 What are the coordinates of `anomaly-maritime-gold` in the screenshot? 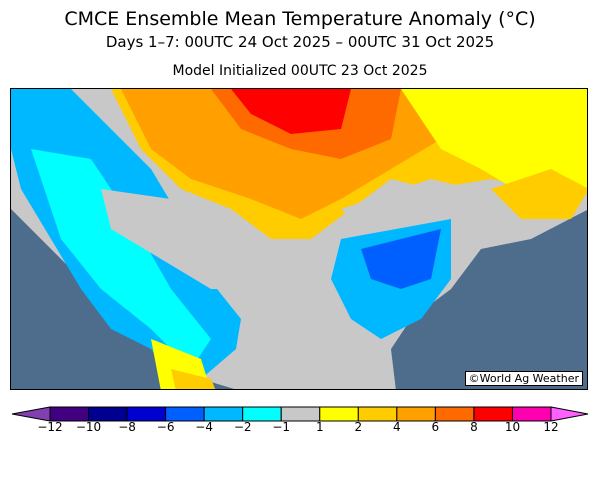 It's located at (539, 194).